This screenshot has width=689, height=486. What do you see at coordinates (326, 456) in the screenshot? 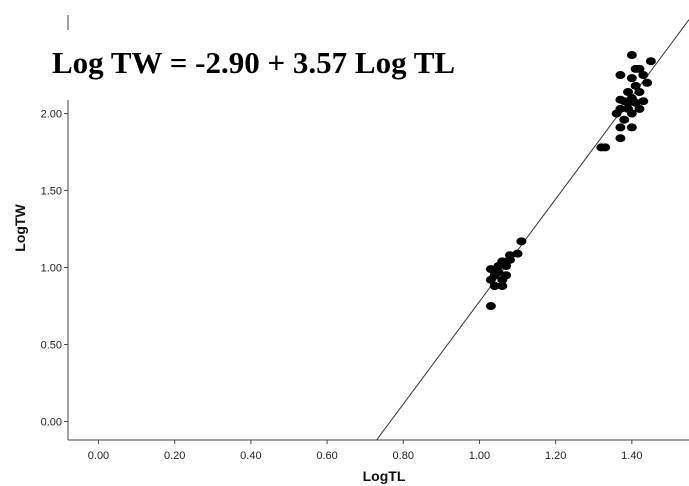
I see `x-tick-label: 0.60` at bounding box center [326, 456].